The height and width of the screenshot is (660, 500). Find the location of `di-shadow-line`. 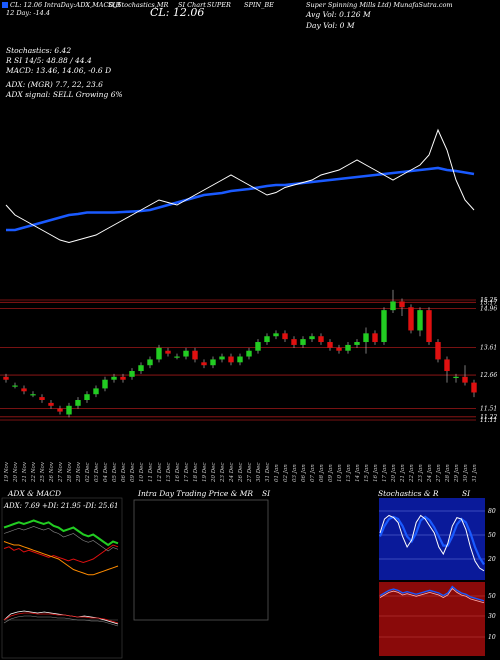

di-shadow-line is located at coordinates (61, 539).